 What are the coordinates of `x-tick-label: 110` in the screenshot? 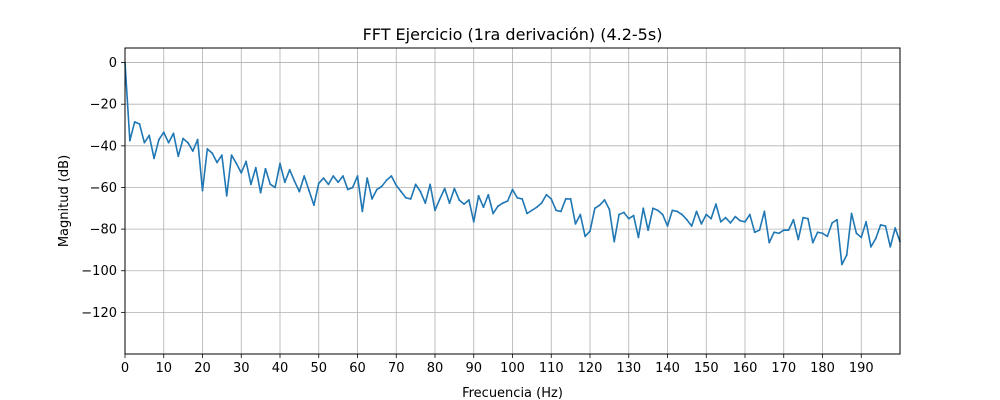 It's located at (551, 368).